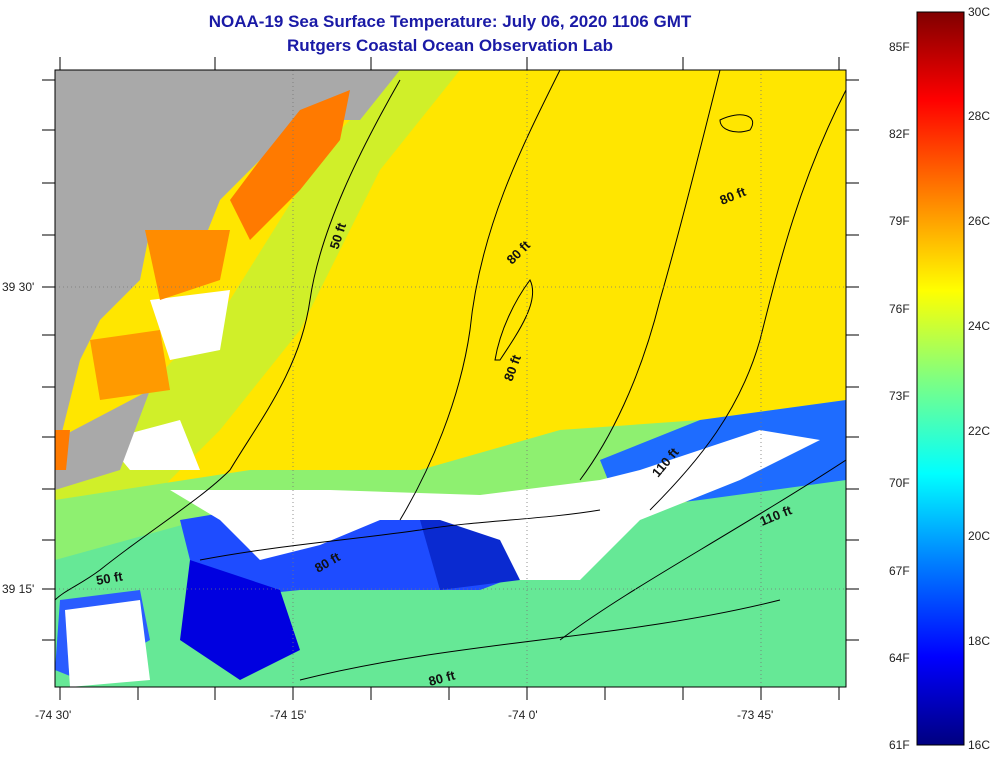 Image resolution: width=1000 pixels, height=761 pixels. I want to click on svg-text: 16C, so click(979, 745).